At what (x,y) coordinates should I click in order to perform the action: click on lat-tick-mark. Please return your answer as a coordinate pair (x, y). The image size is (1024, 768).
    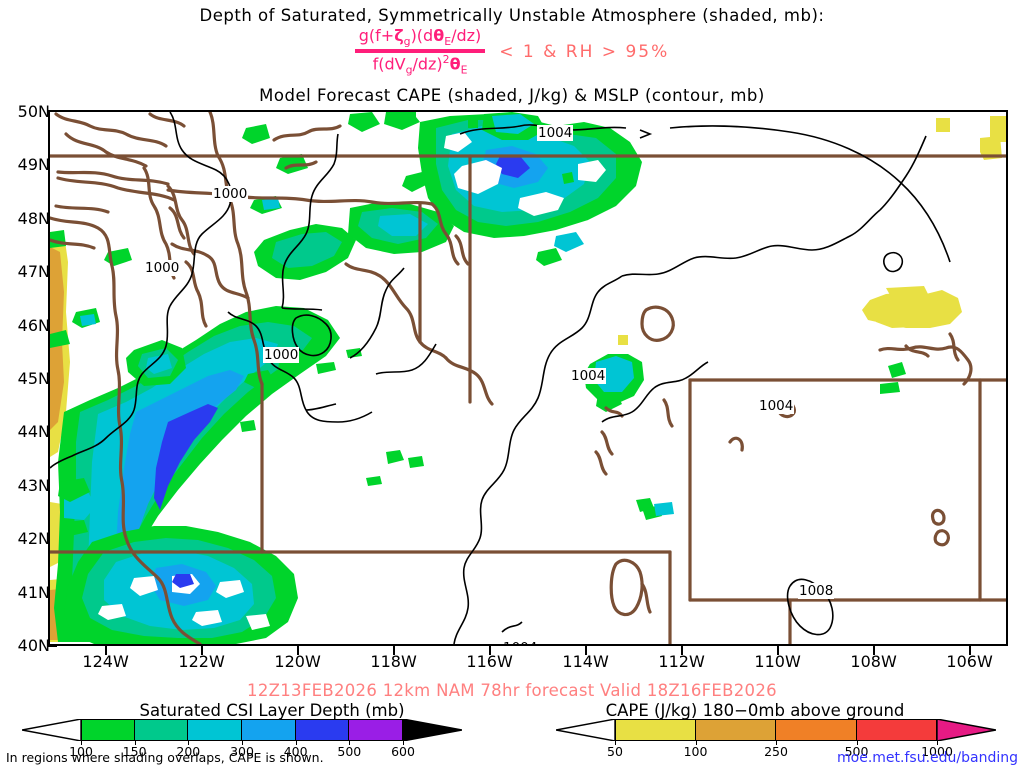
    Looking at the image, I should click on (52, 646).